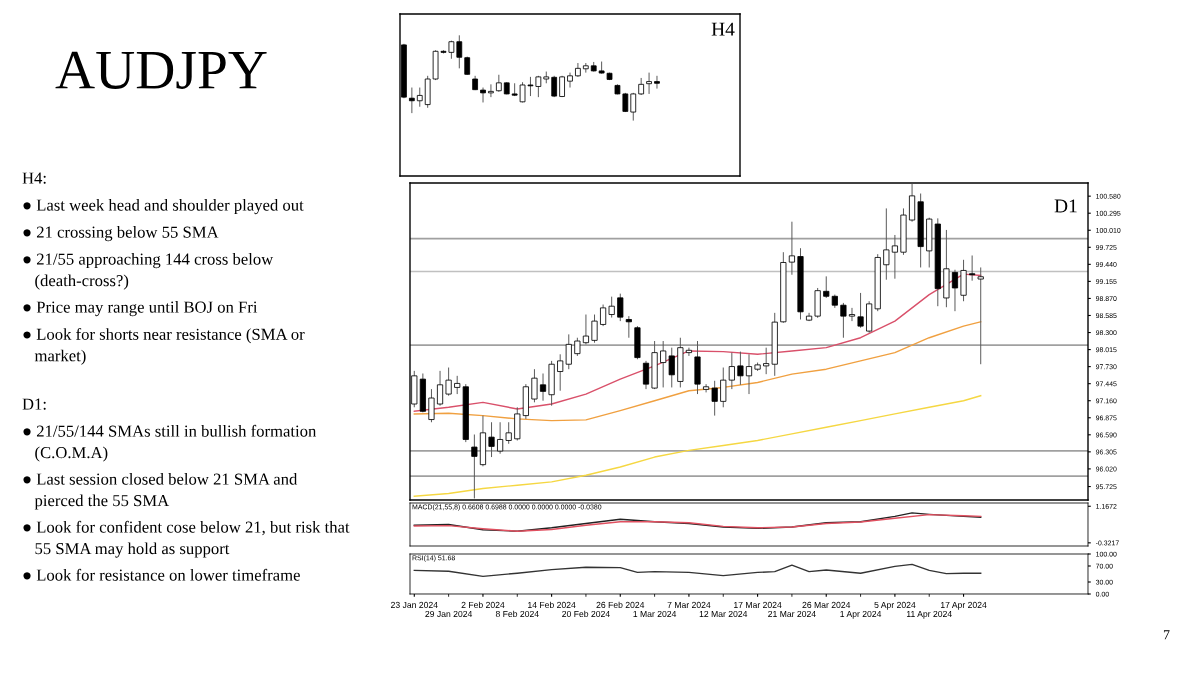 The height and width of the screenshot is (674, 1200). What do you see at coordinates (186, 539) in the screenshot?
I see `text: ● Look for confident cose below 21, but risk that 55 SMA may hold as support` at bounding box center [186, 539].